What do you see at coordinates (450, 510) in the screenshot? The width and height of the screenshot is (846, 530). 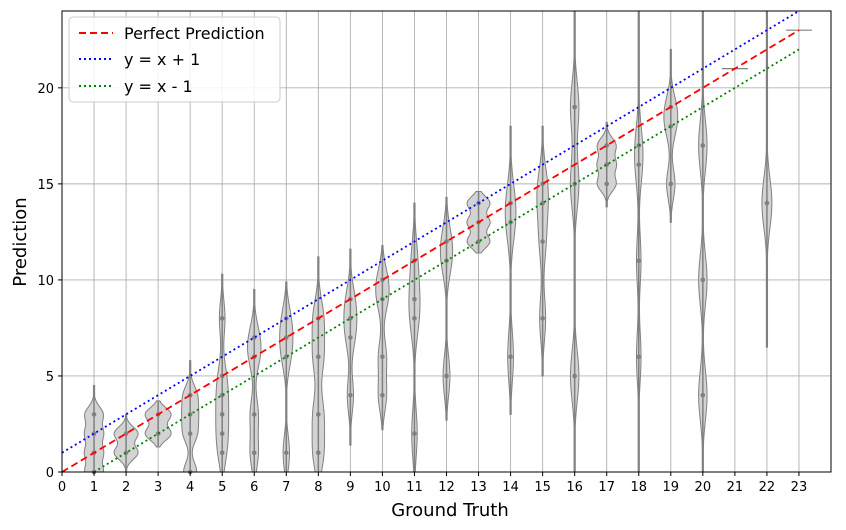 I see `x-axis-label: Ground Truth` at bounding box center [450, 510].